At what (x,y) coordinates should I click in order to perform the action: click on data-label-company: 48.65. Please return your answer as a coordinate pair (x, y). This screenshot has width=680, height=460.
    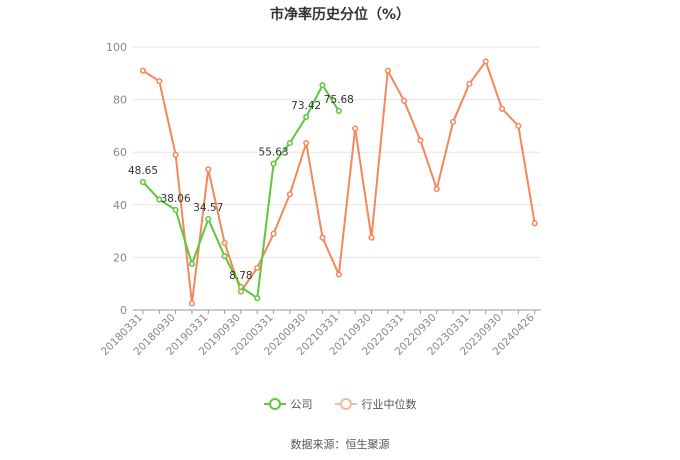
    Looking at the image, I should click on (143, 171).